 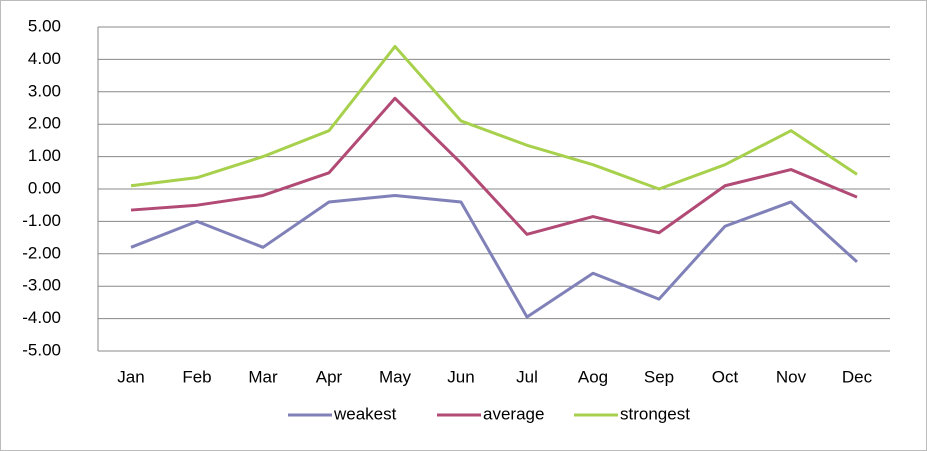 What do you see at coordinates (41, 285) in the screenshot?
I see `y-tick-label: -3.00` at bounding box center [41, 285].